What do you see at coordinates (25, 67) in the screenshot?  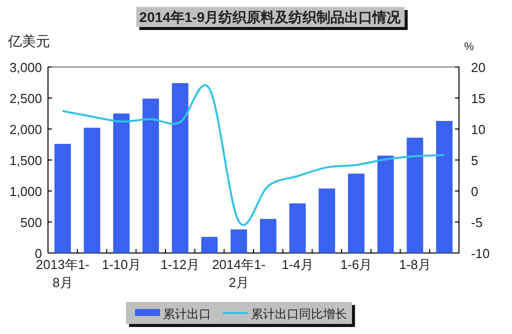 I see `y-tick-label: 3,000` at bounding box center [25, 67].